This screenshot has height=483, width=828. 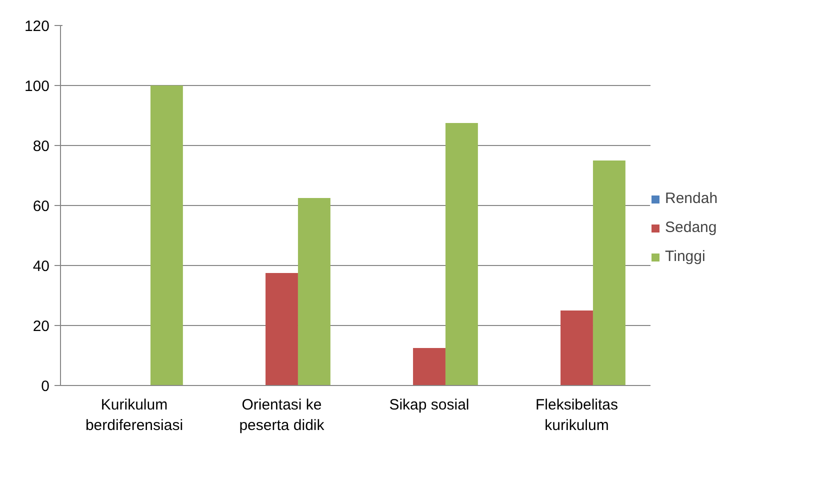 What do you see at coordinates (134, 415) in the screenshot?
I see `x-tick-label: Kurikulum berdiferensiasi` at bounding box center [134, 415].